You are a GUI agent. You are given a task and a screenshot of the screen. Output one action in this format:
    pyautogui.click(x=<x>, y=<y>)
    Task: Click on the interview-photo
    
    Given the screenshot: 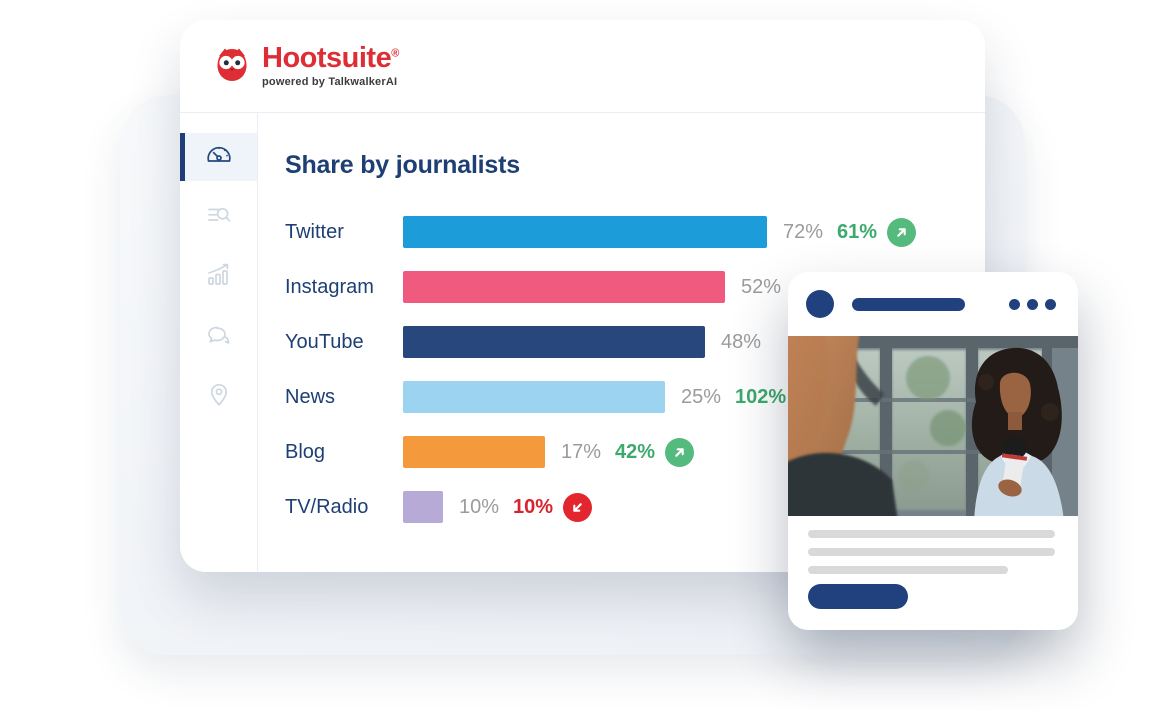 What is the action you would take?
    pyautogui.click(x=933, y=426)
    